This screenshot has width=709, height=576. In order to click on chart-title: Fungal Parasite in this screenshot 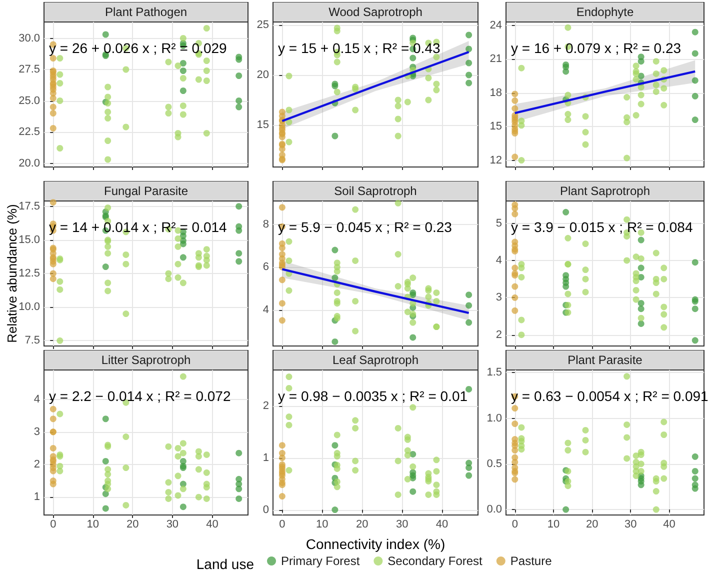, I will do `click(146, 191)`.